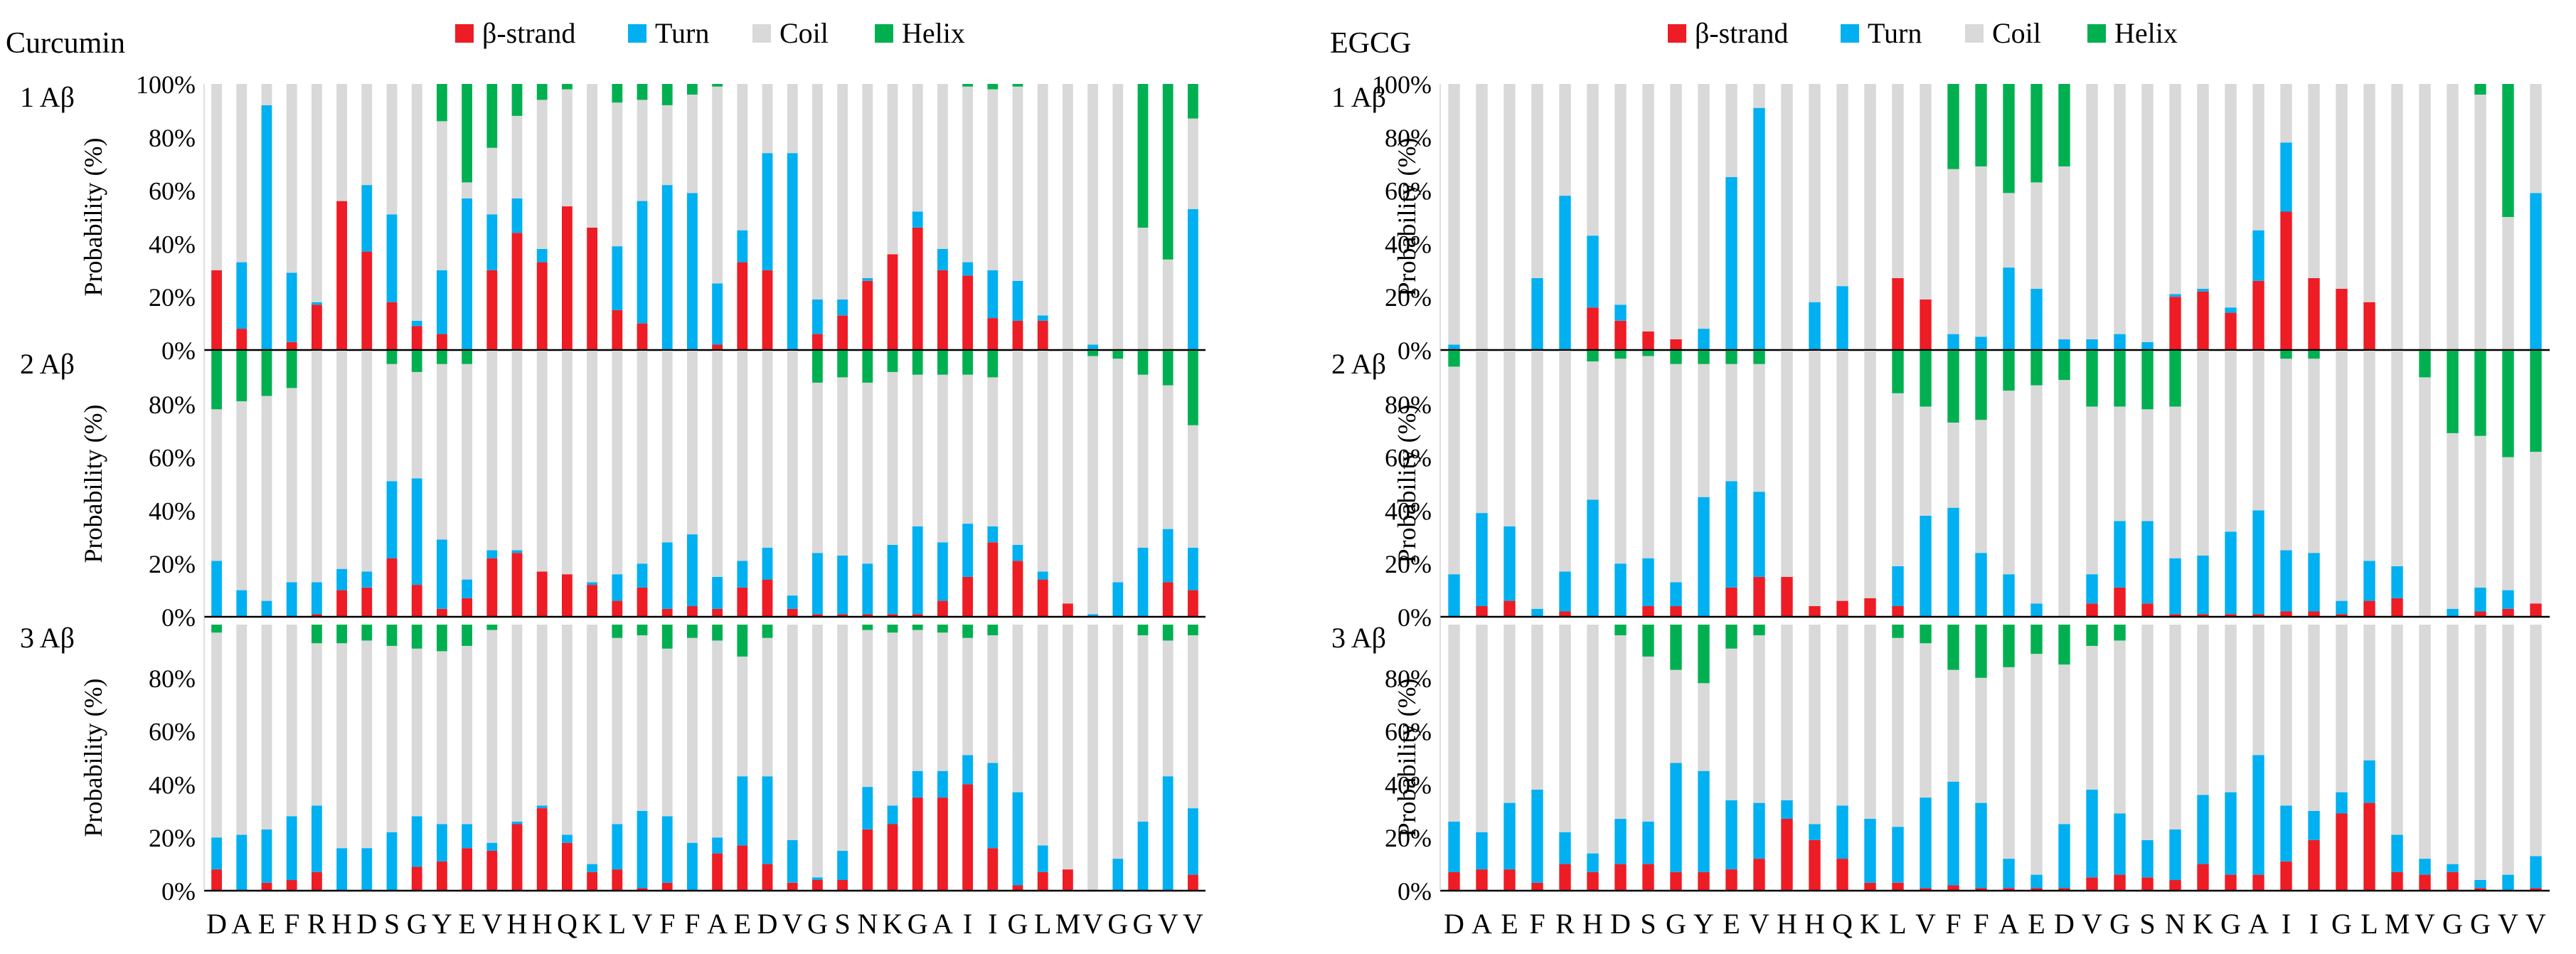 The height and width of the screenshot is (954, 2576). I want to click on y-tick-label: 100%, so click(1402, 84).